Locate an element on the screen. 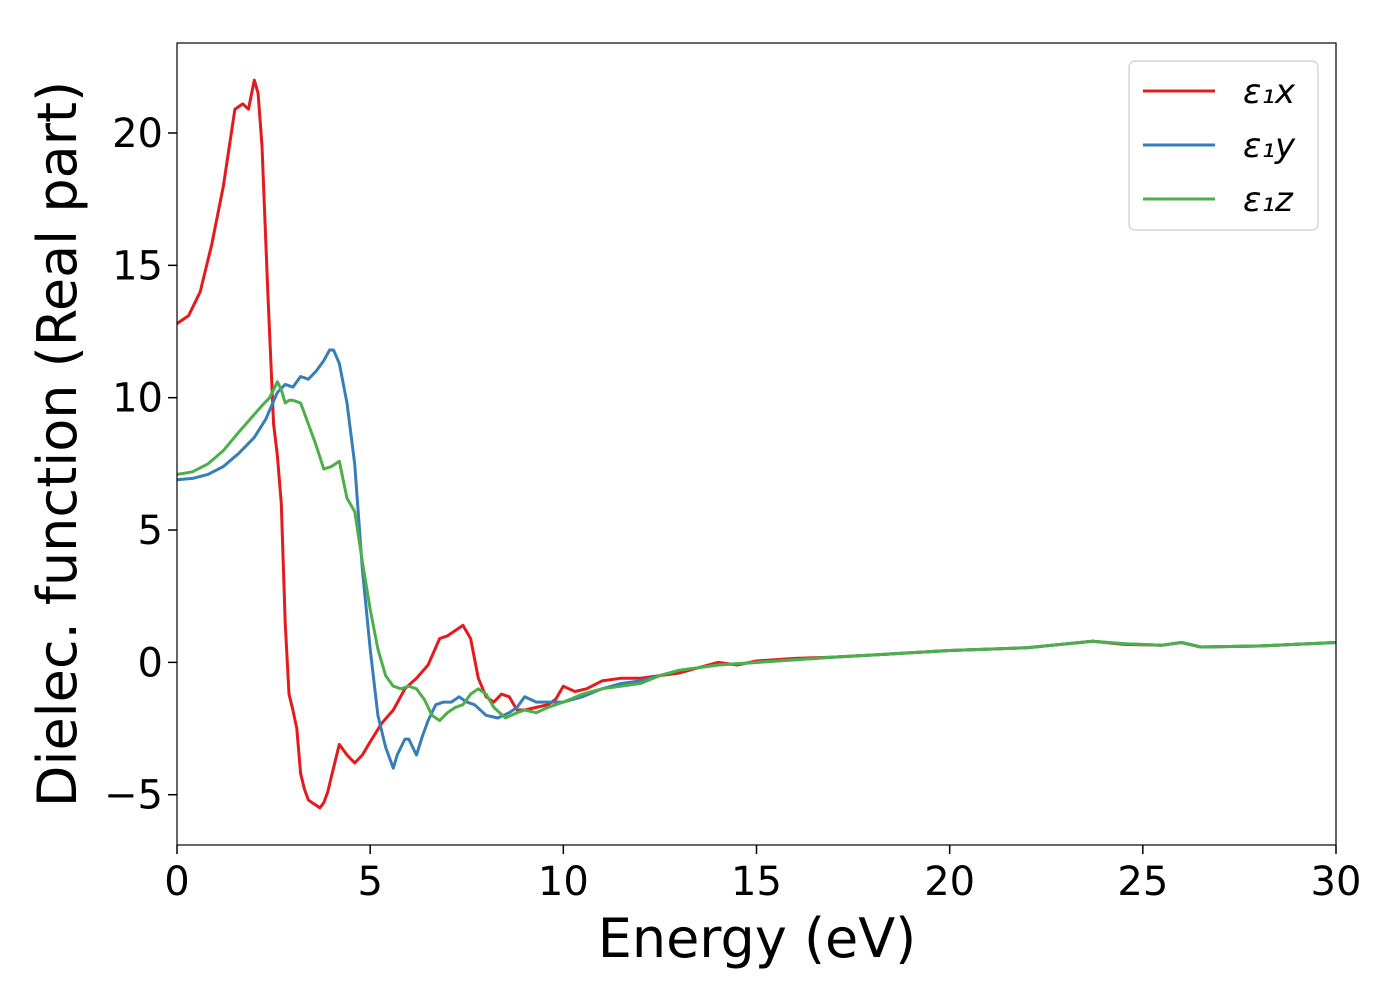  x-axis: 0 5 10 15 20 25 30 is located at coordinates (762, 875).